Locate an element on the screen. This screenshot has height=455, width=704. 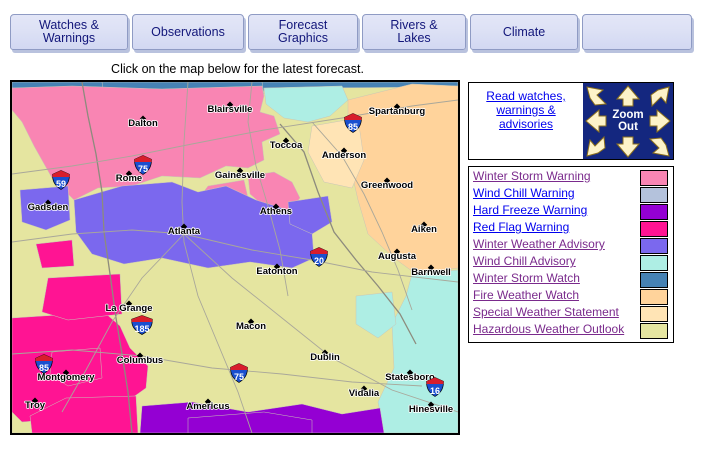
nav-arrow-southeast-icon is located at coordinates (659, 146).